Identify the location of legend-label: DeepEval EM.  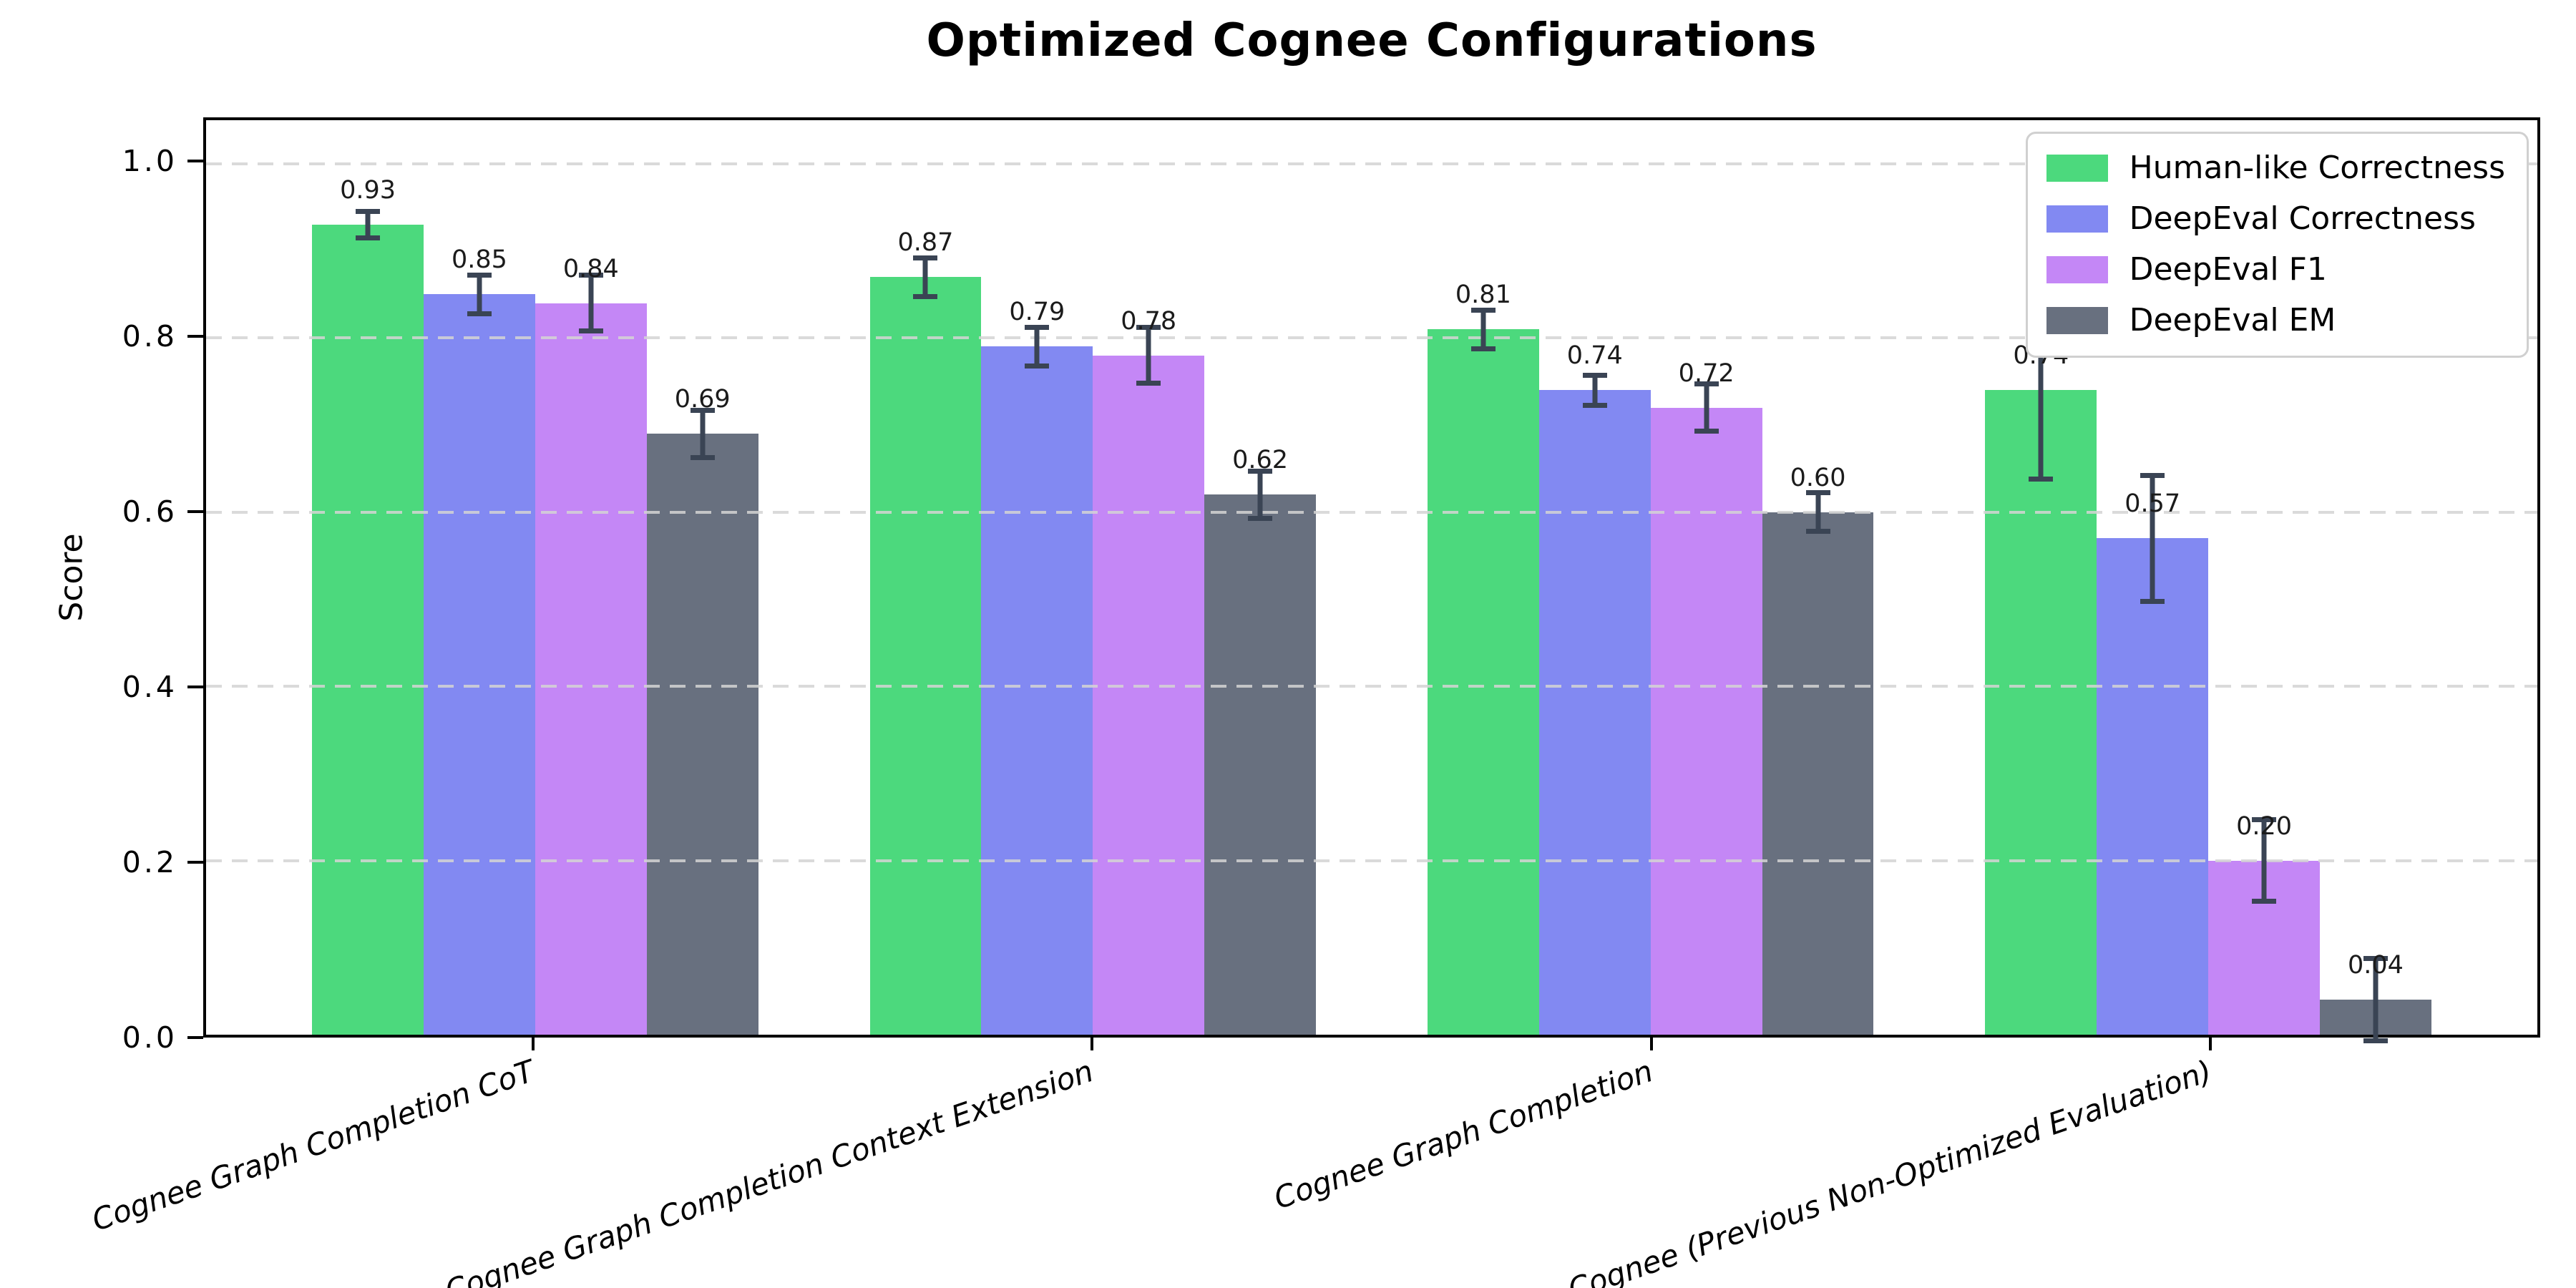
(2232, 320).